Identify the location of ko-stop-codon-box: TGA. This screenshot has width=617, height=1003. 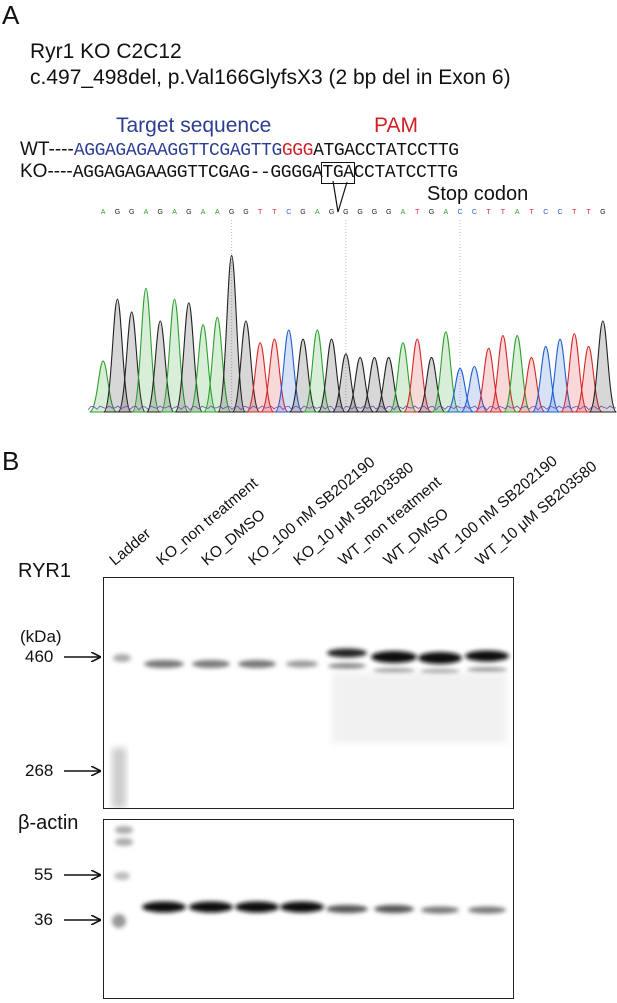
(338, 173).